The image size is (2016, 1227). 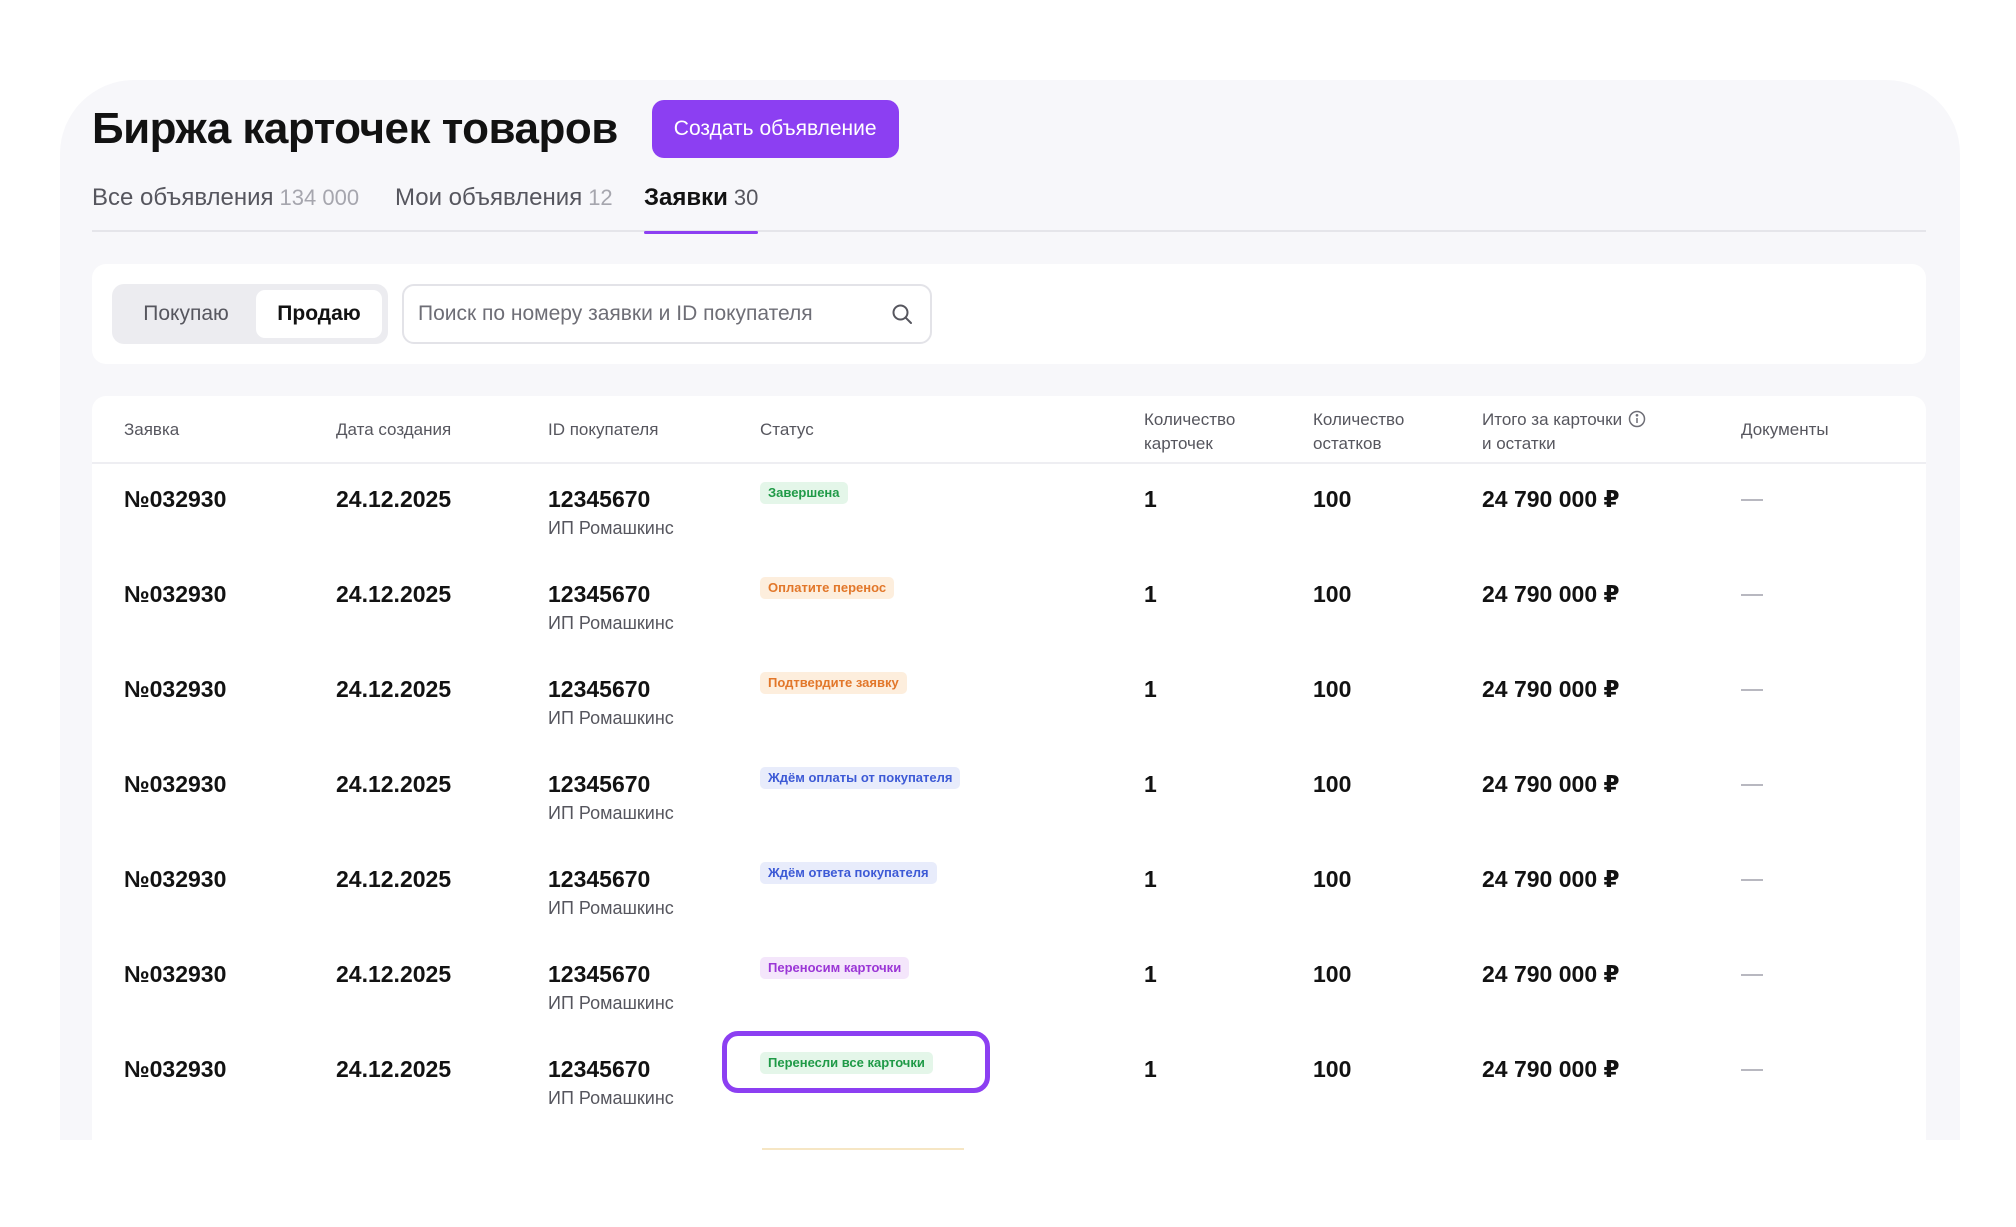 I want to click on tab-count: 30, so click(x=746, y=197).